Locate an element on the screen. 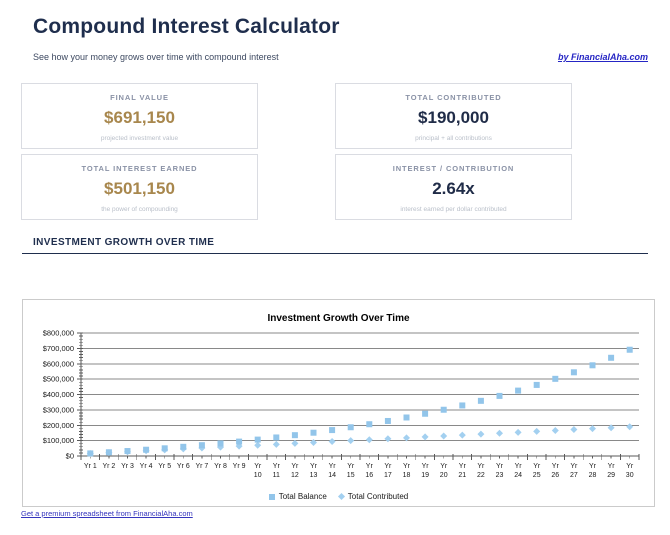  legend-item-total-balance: Total Balance is located at coordinates (297, 496).